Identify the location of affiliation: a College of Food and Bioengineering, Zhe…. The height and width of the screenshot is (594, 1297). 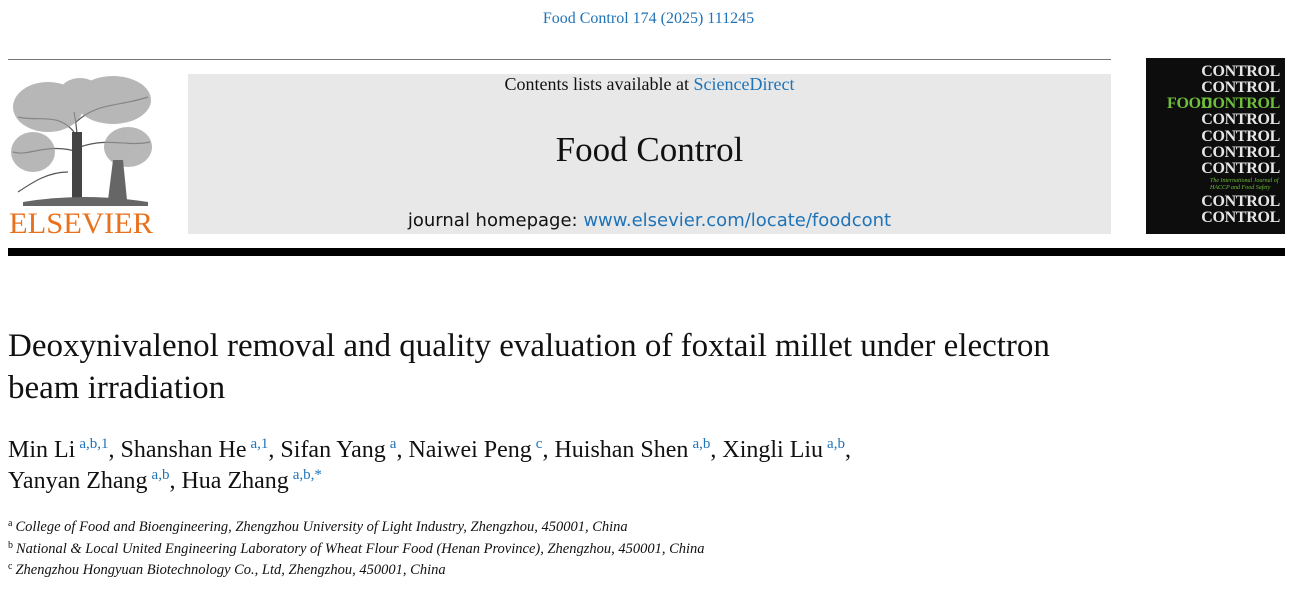
(356, 528).